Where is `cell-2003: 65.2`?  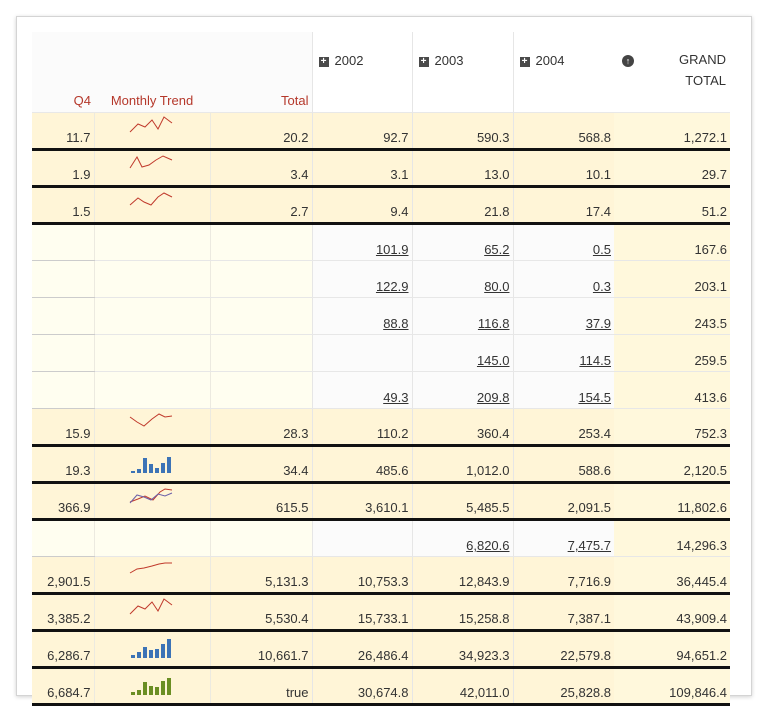
cell-2003: 65.2 is located at coordinates (462, 242).